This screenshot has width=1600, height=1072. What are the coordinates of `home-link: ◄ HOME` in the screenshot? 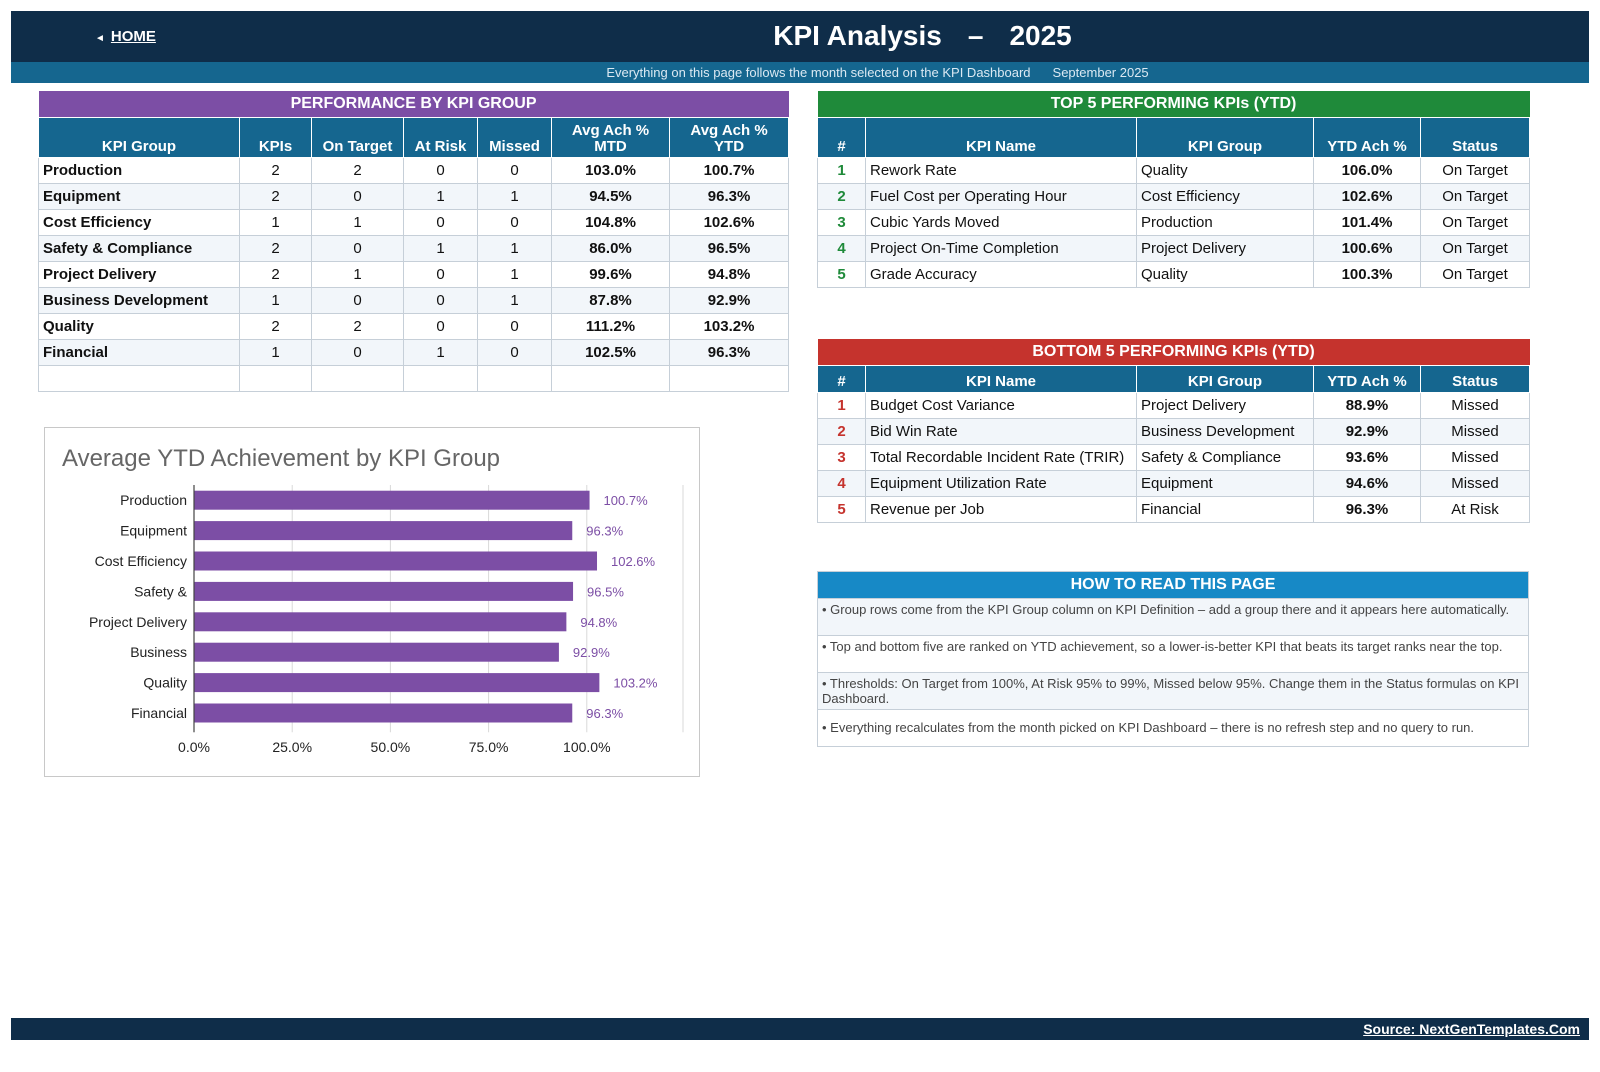 It's located at (125, 36).